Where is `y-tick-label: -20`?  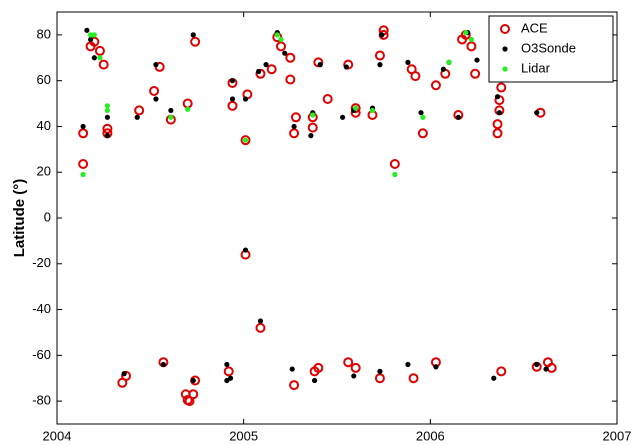 y-tick-label: -20 is located at coordinates (41, 262).